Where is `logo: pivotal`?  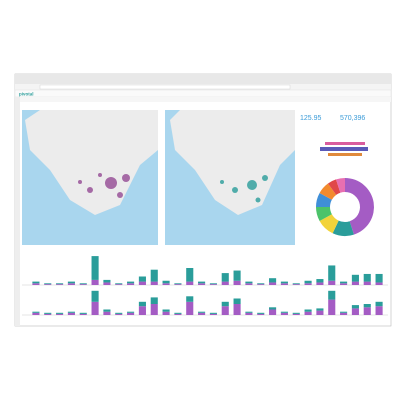 logo: pivotal is located at coordinates (26, 94).